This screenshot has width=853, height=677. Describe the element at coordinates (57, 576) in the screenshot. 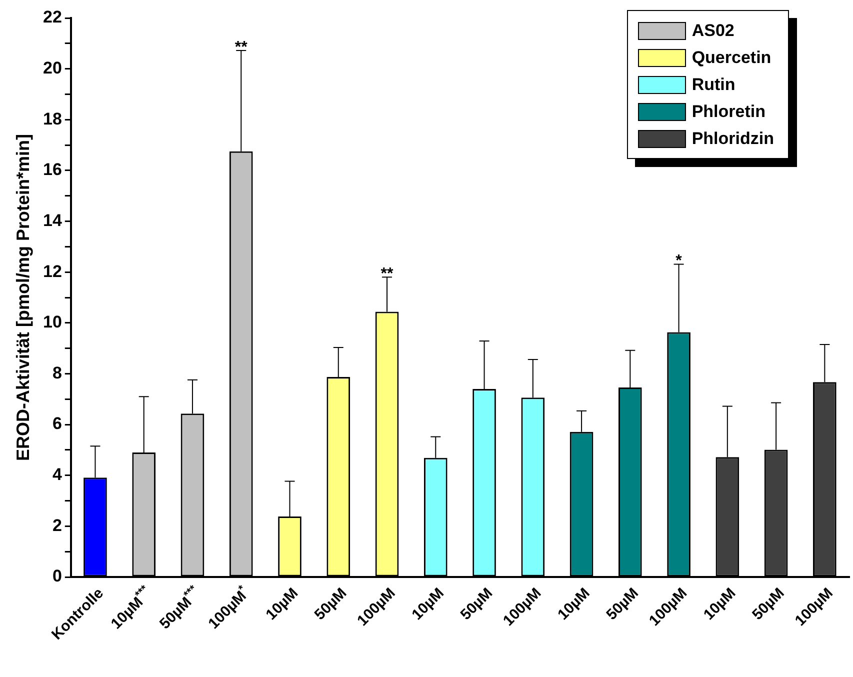

I see `y-tick-label: 0` at that location.